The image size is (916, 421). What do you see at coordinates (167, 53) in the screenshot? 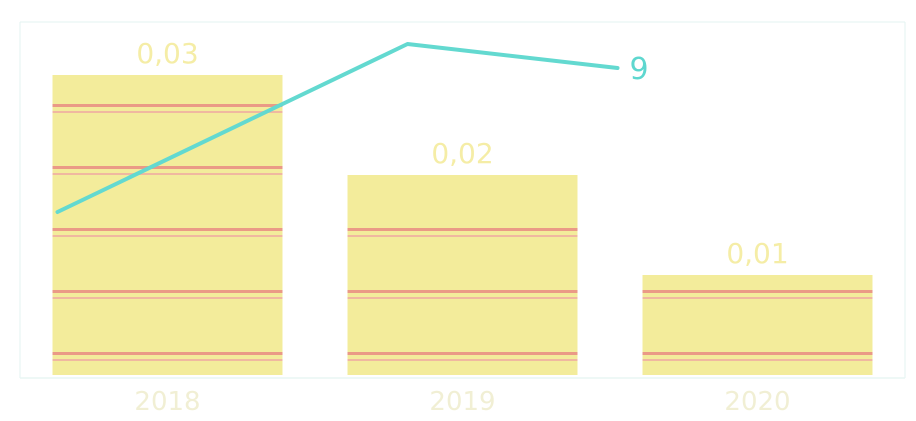
I see `bar-value-label-2018: 0,03` at bounding box center [167, 53].